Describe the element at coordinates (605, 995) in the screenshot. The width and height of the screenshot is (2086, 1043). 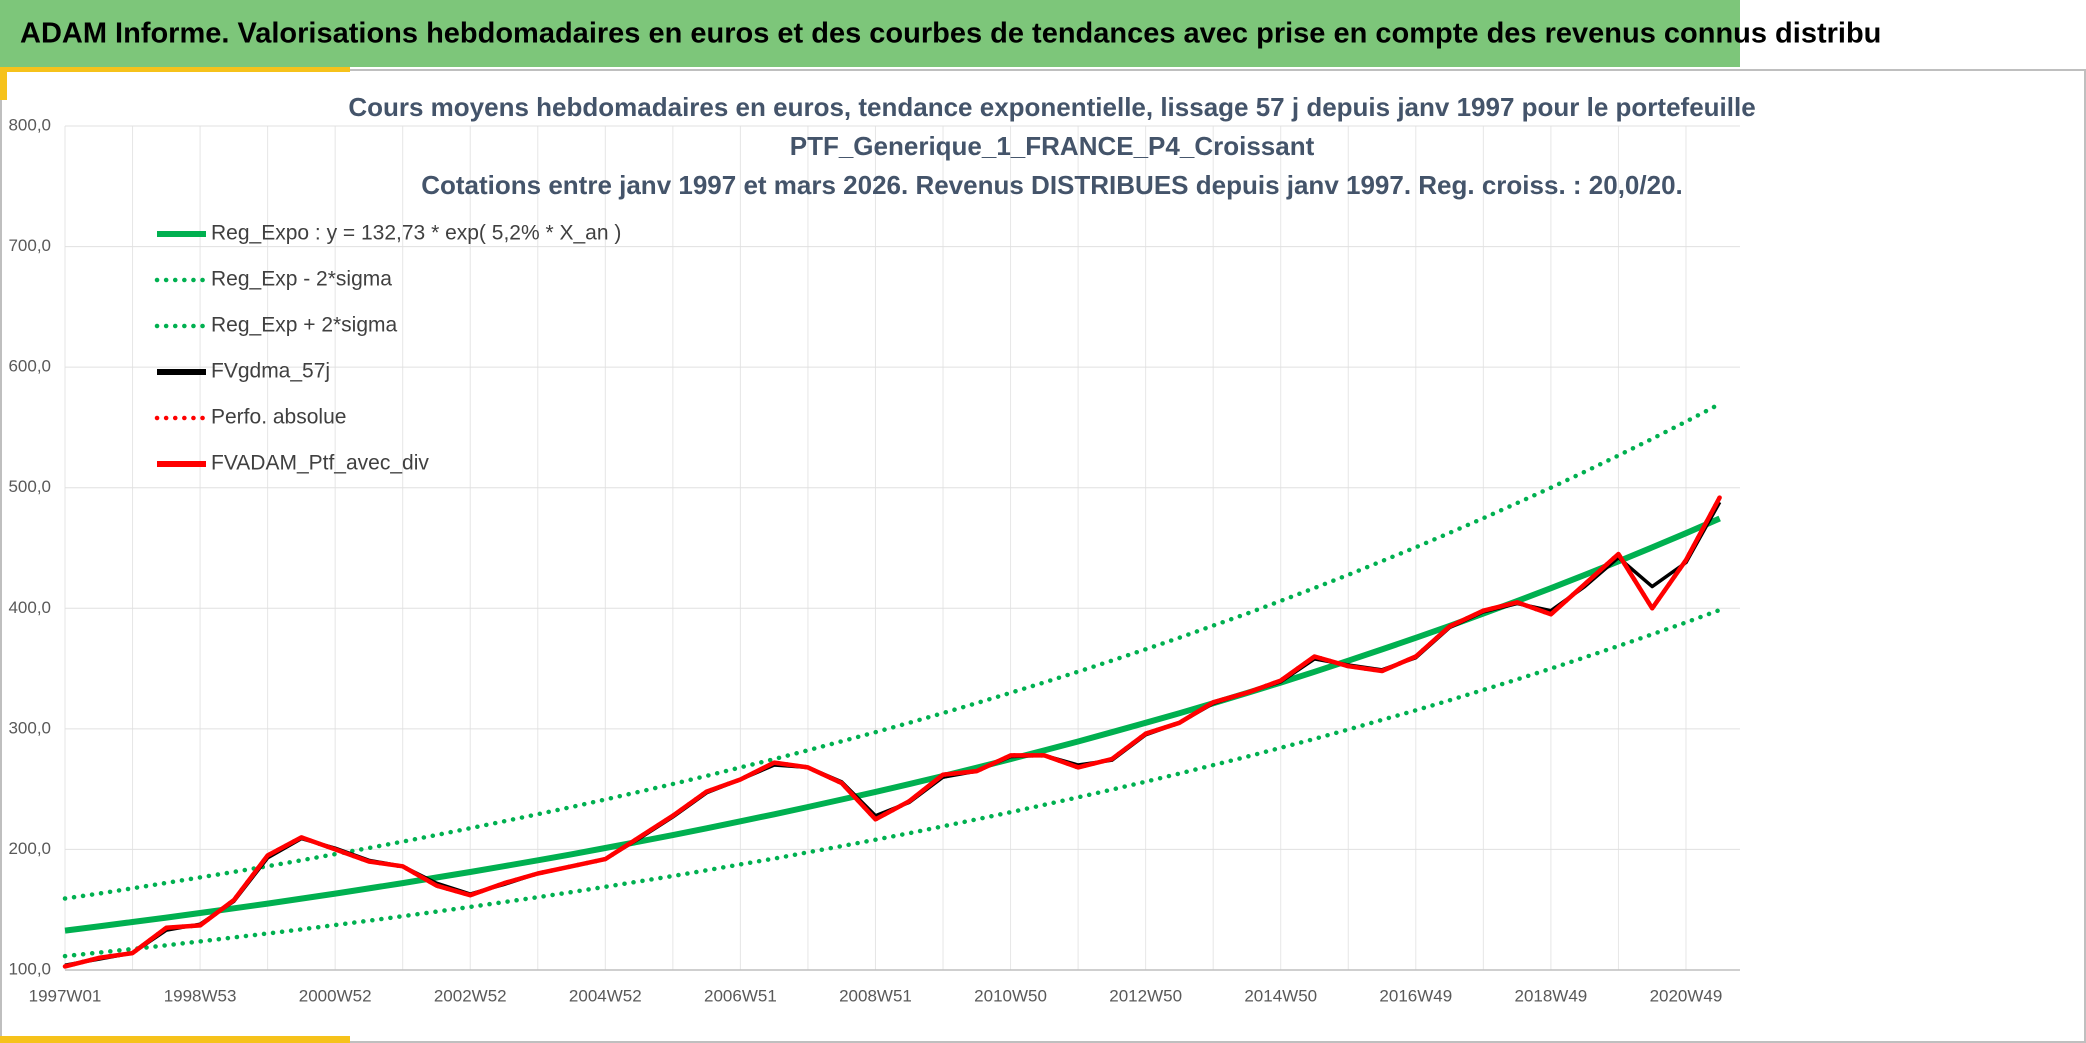
I see `x-tick-label: 2004W52` at that location.